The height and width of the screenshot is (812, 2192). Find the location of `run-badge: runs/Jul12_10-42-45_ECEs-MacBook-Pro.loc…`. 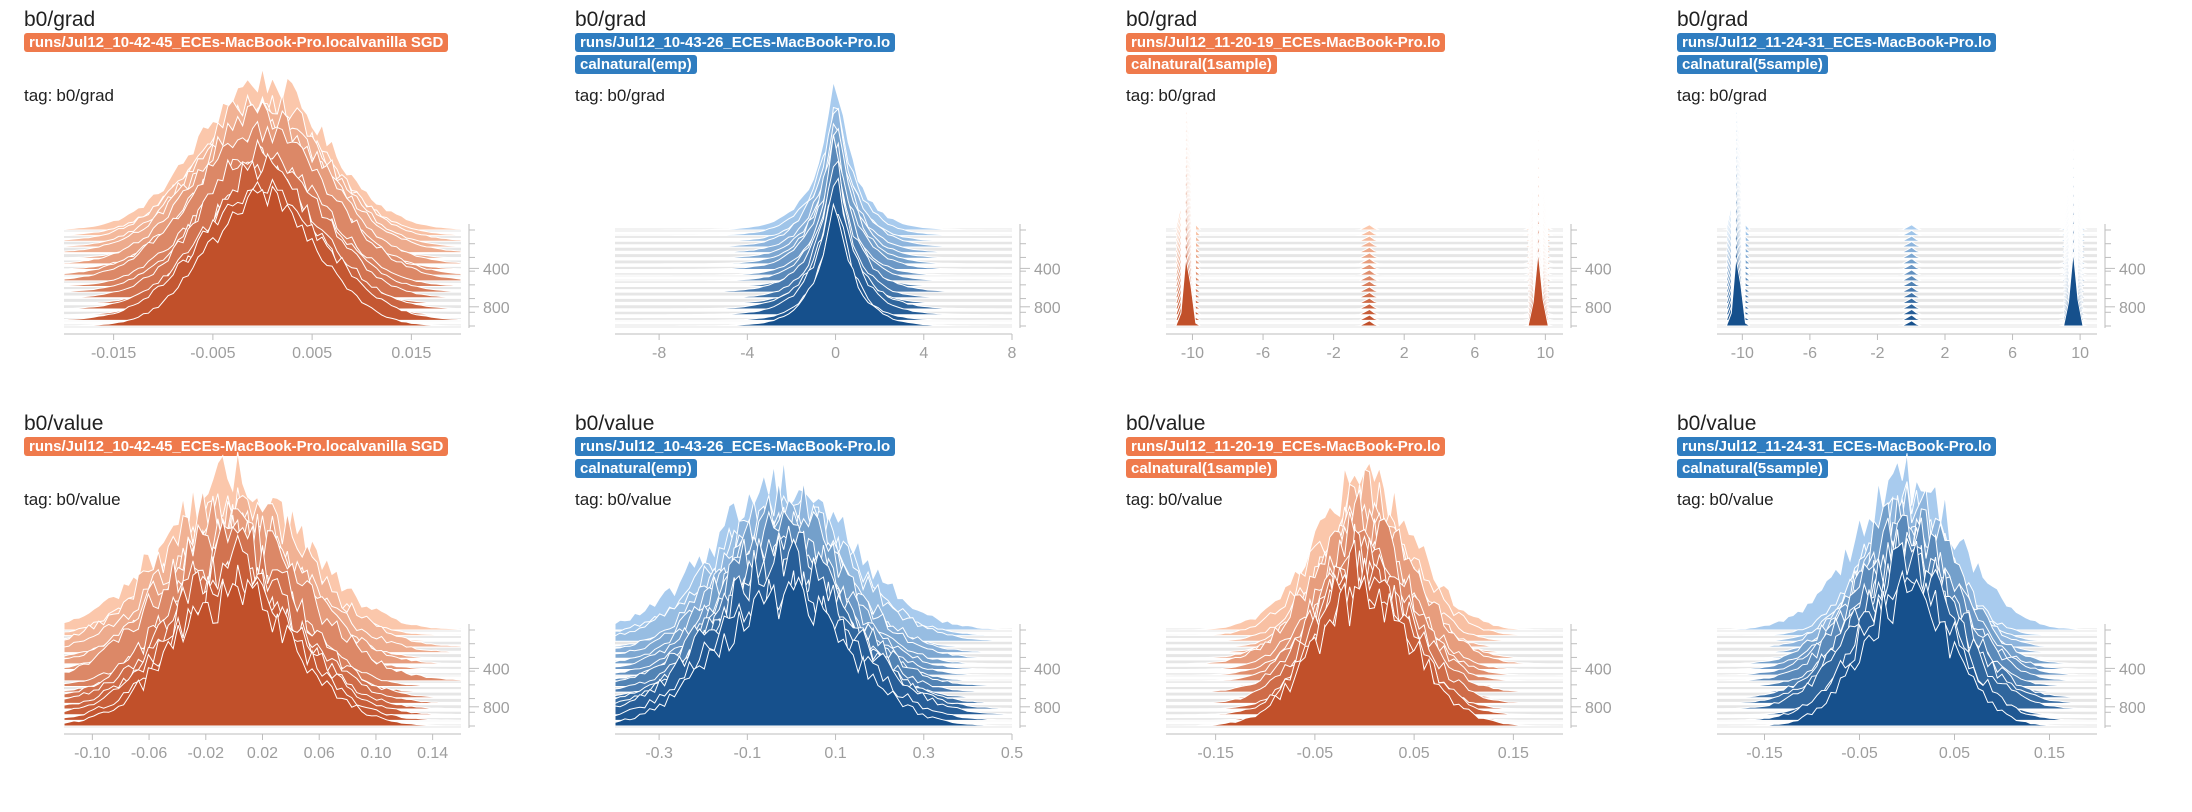

run-badge: runs/Jul12_10-42-45_ECEs-MacBook-Pro.loc… is located at coordinates (236, 43).